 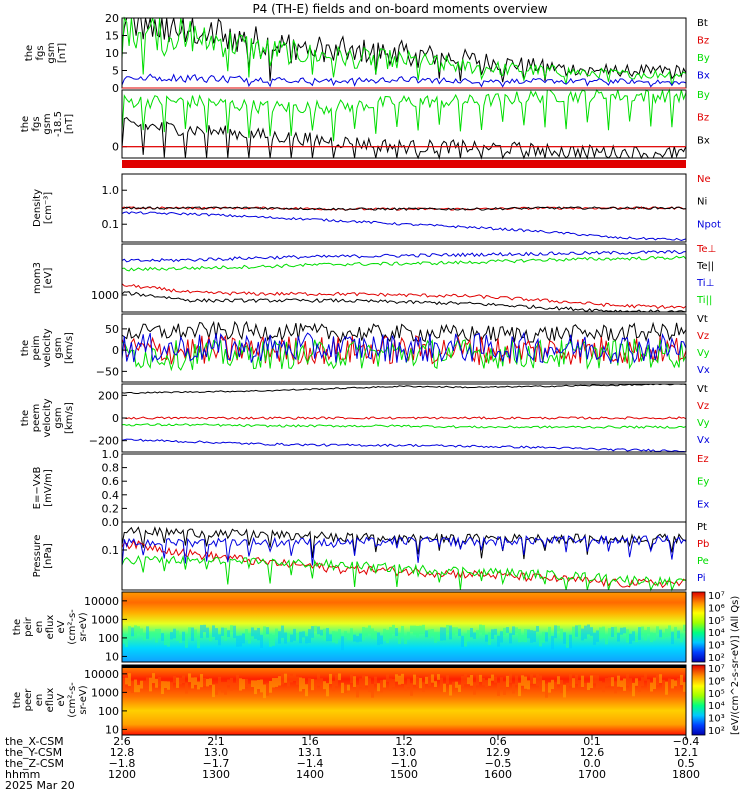 I want to click on colorbar-ion, so click(x=698, y=627).